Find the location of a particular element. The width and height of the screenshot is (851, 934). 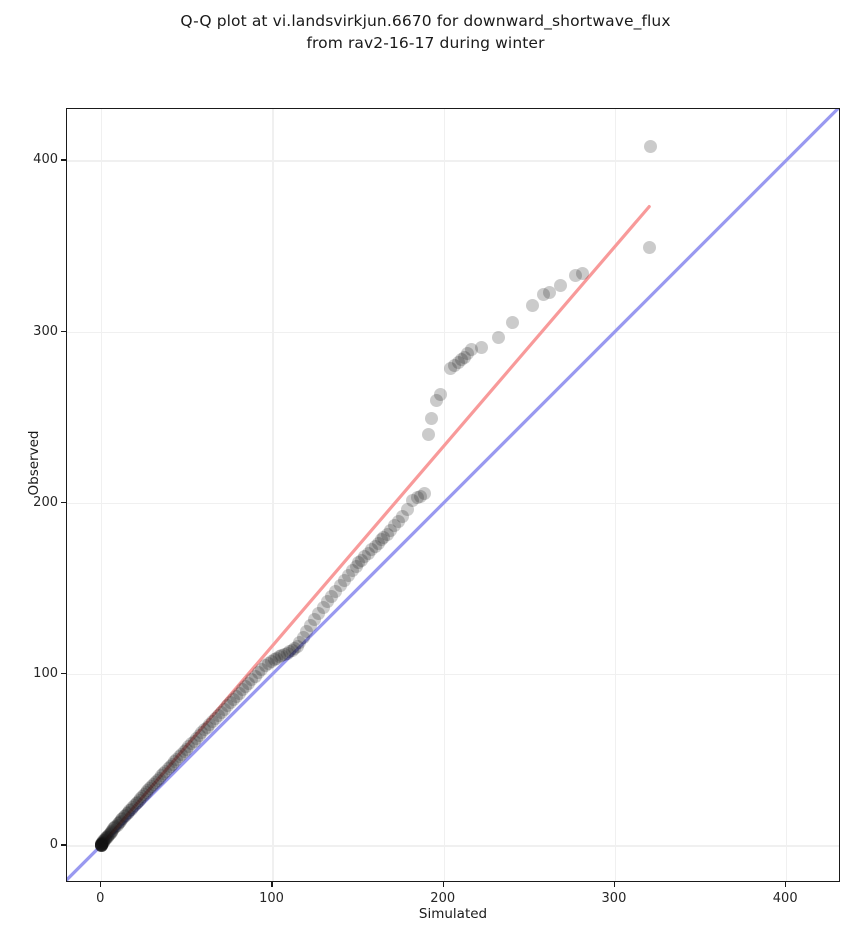

x-tick-label: 400 is located at coordinates (785, 898).